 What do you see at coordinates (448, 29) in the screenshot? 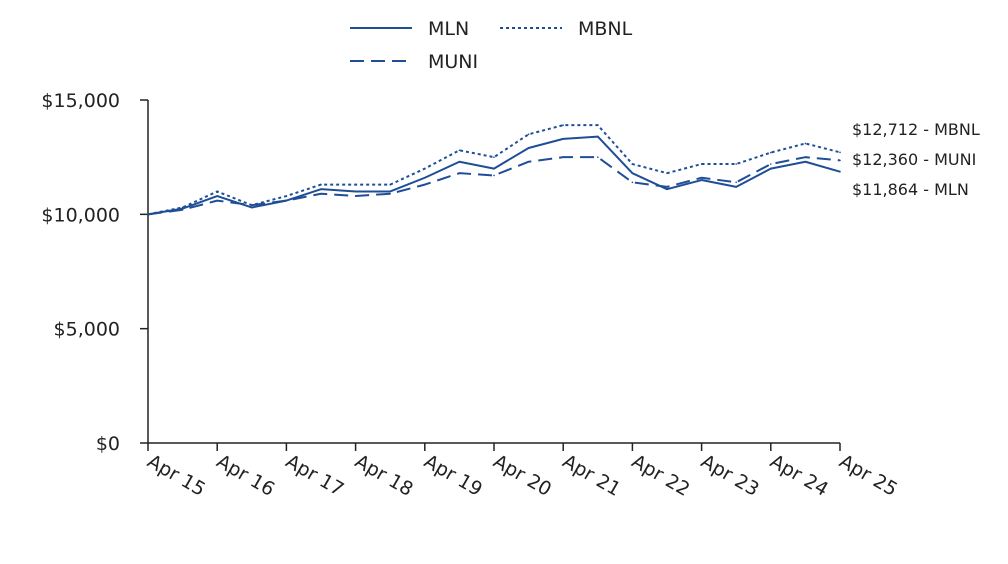
I see `legend-label: MLN` at bounding box center [448, 29].